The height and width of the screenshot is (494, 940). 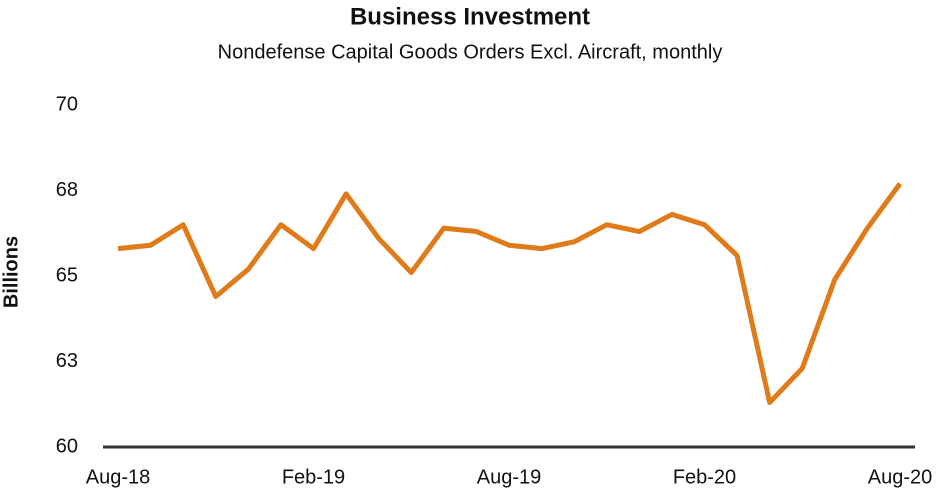 I want to click on y-tick-label: 68, so click(x=67, y=190).